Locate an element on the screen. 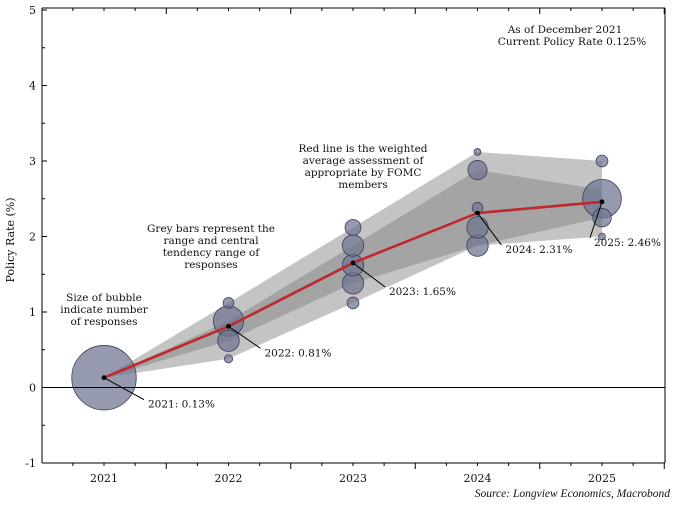 The height and width of the screenshot is (510, 680). data-label-2022: 2022: 0.81% is located at coordinates (298, 353).